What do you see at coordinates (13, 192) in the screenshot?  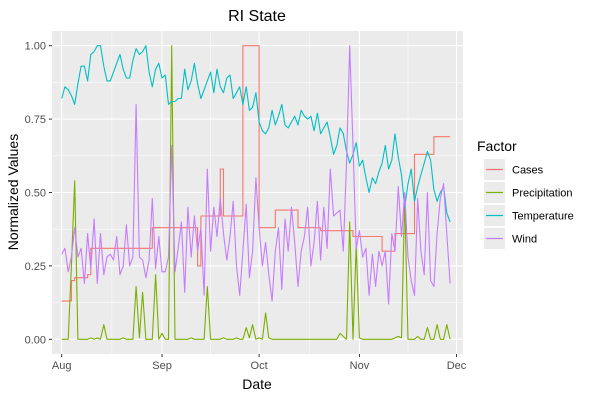 I see `y-axis-title: Normalized Values` at bounding box center [13, 192].